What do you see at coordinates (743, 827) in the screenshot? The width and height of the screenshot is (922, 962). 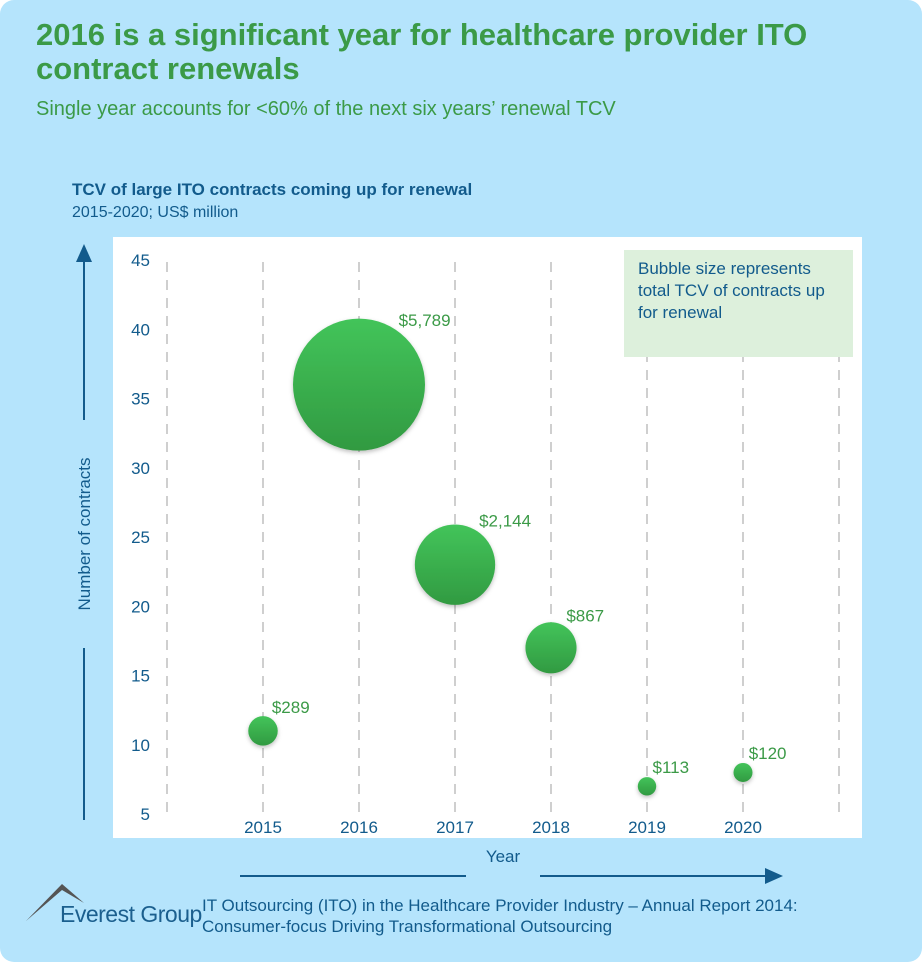 I see `x-tick-label: 2020` at bounding box center [743, 827].